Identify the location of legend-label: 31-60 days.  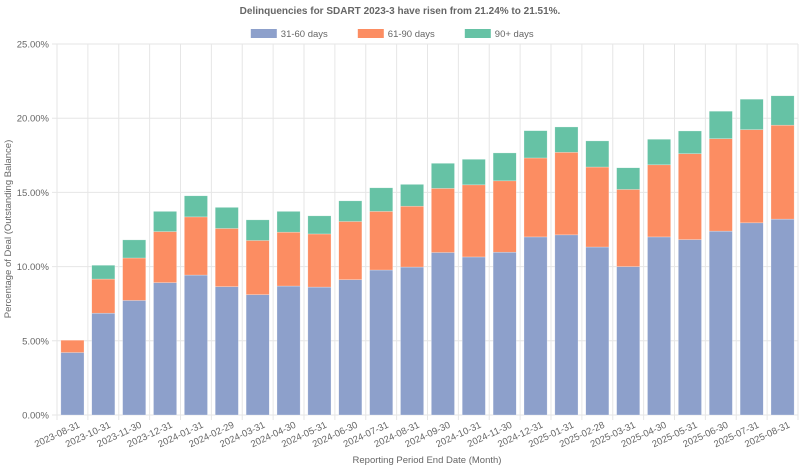
(304, 34).